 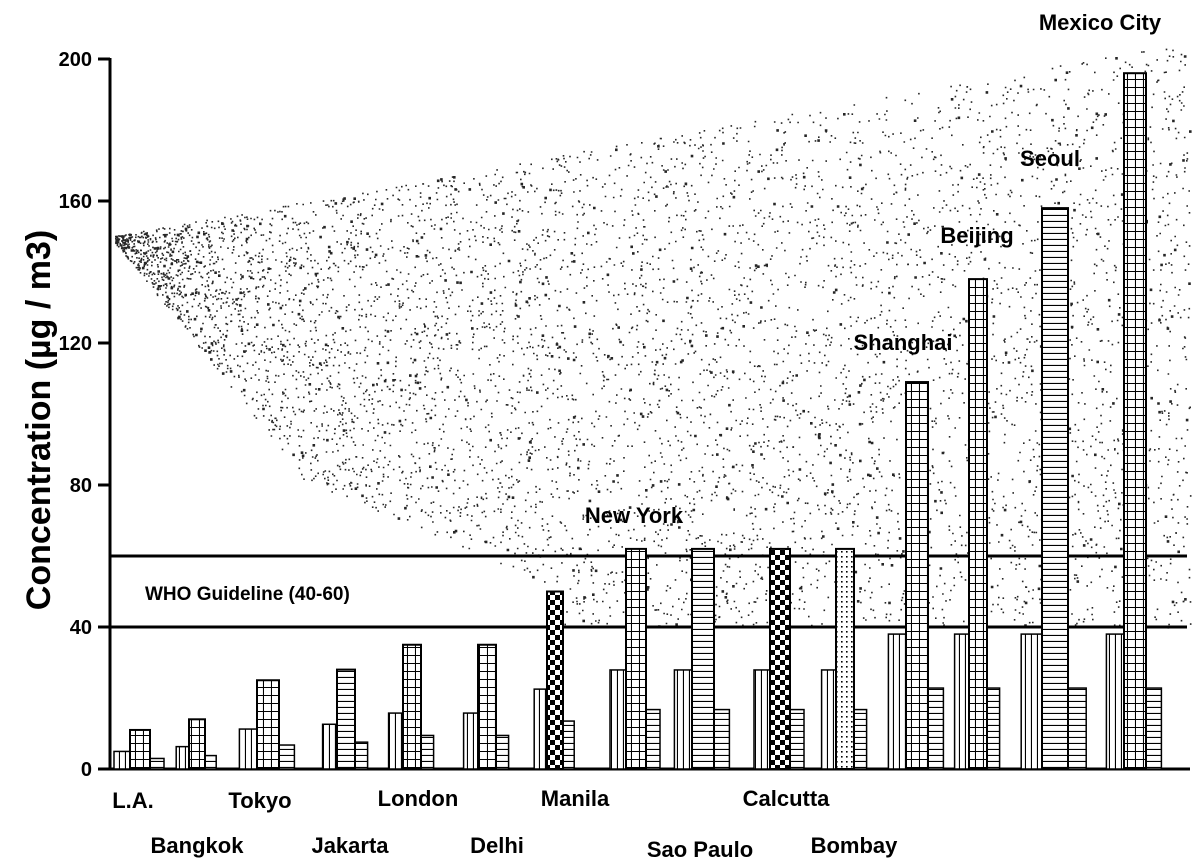 I want to click on city-label: Bangkok, so click(x=198, y=845).